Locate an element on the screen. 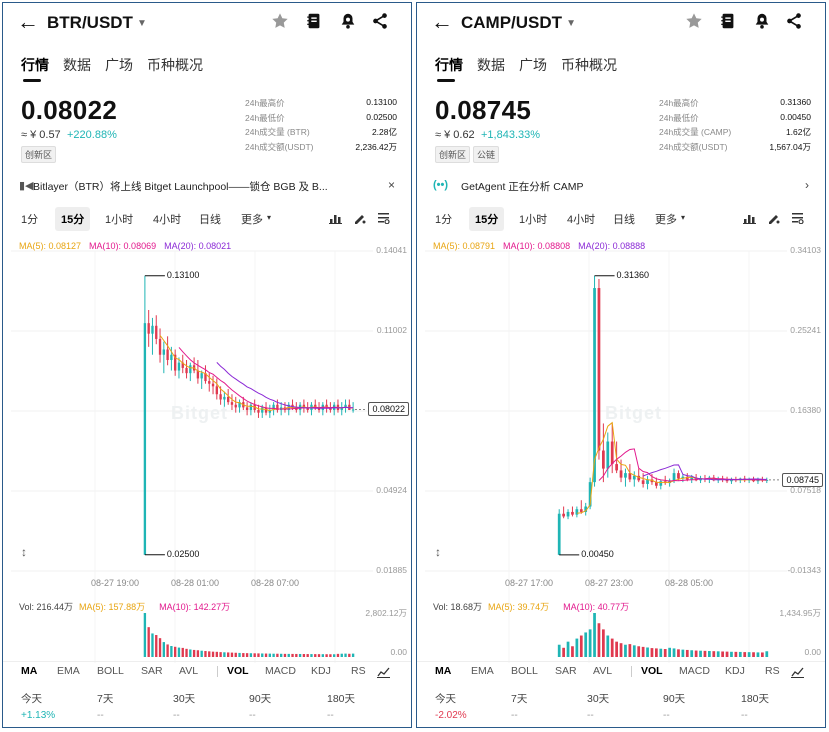 The height and width of the screenshot is (732, 829). y-tick-label: 0.07518 is located at coordinates (805, 490).